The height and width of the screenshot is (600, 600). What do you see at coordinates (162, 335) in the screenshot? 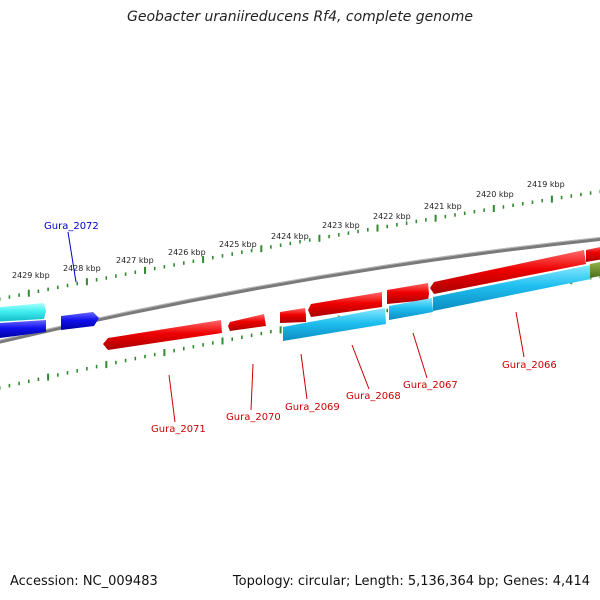
I see `gene-arrow-gura-2071` at bounding box center [162, 335].